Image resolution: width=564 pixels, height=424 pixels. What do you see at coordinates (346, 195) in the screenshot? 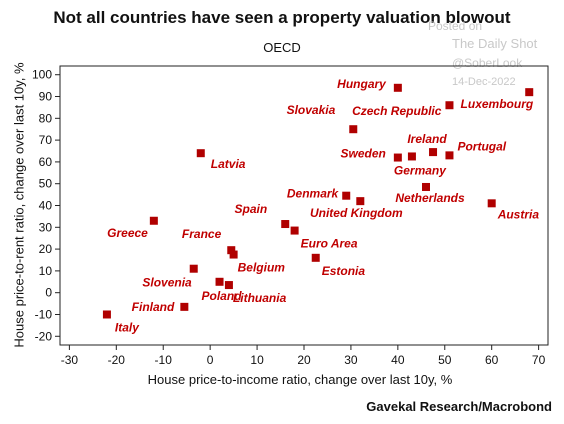
I see `point-marker-denmark` at bounding box center [346, 195].